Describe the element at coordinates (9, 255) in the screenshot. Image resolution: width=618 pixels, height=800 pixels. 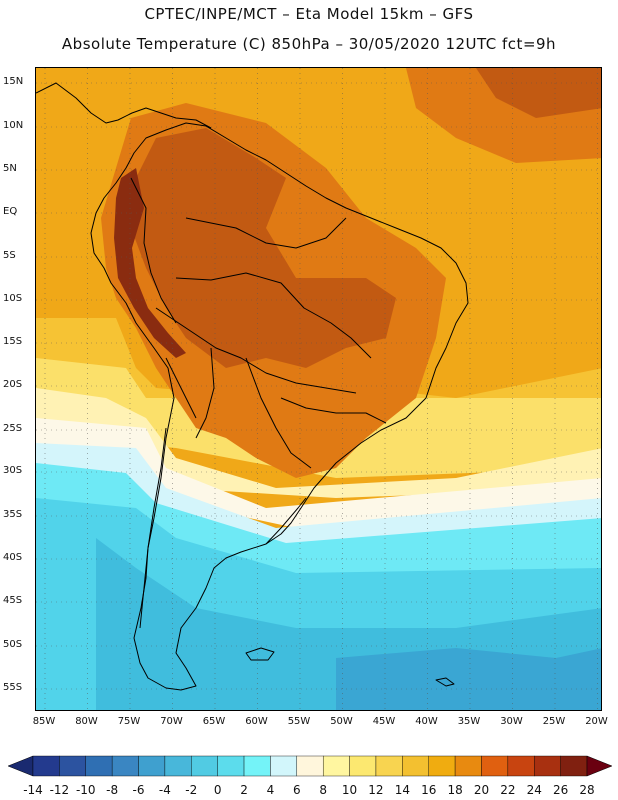
I see `lat-label: 5S` at that location.